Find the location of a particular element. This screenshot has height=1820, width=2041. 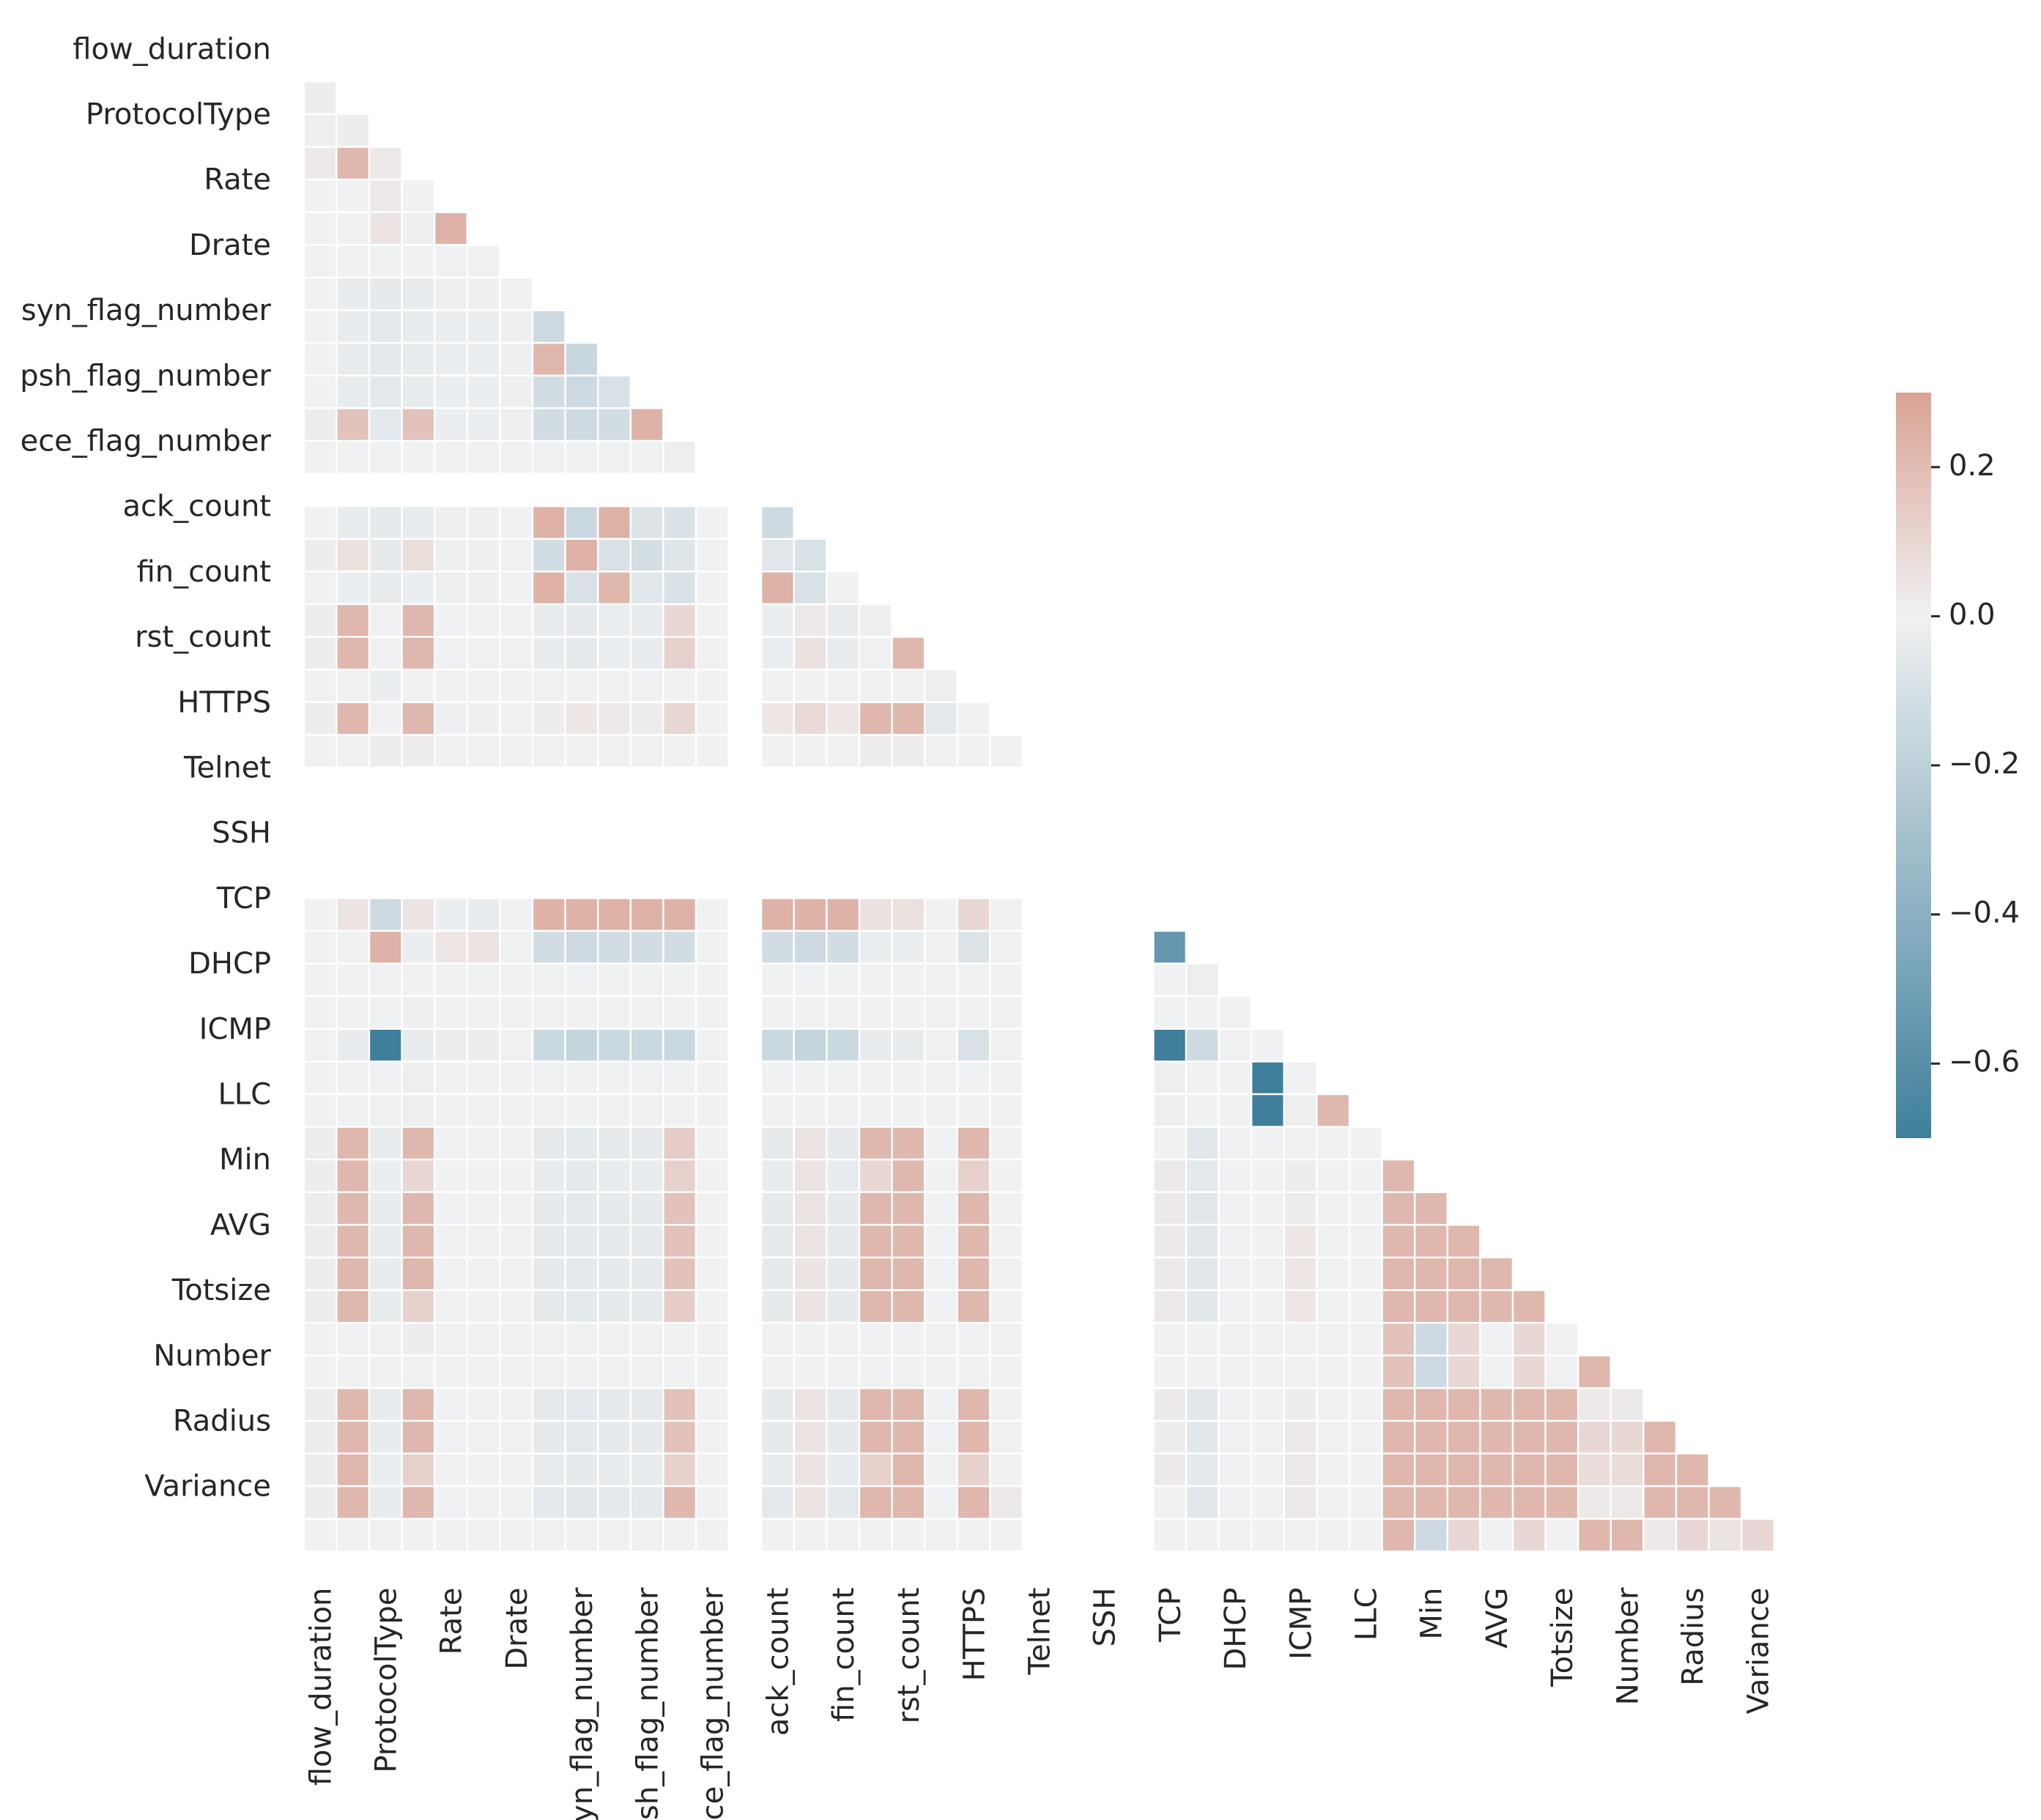

heatmap-cell-HTTPS-HTTPS is located at coordinates (974, 719).